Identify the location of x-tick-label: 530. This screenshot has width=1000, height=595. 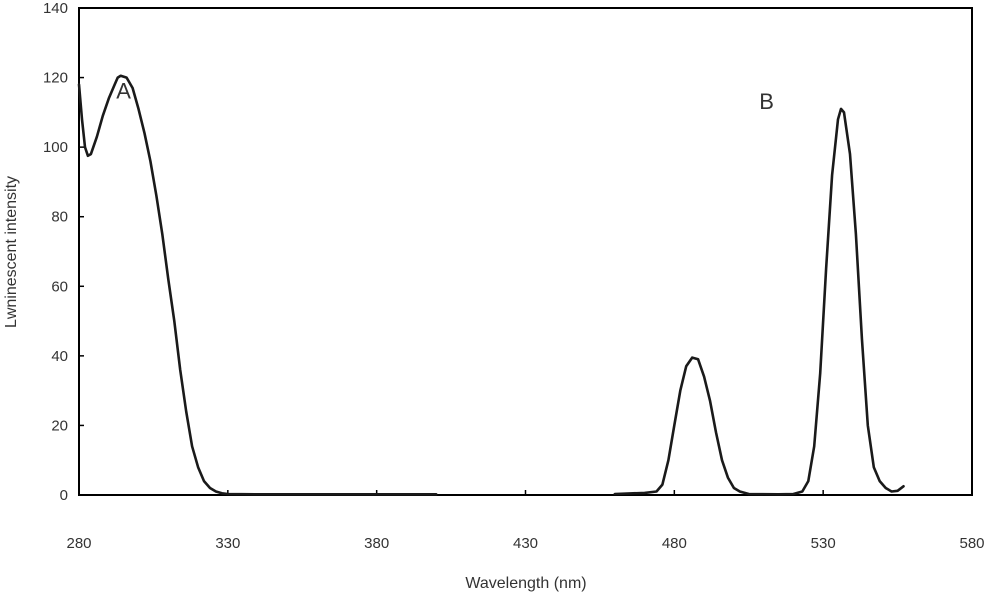
(823, 543).